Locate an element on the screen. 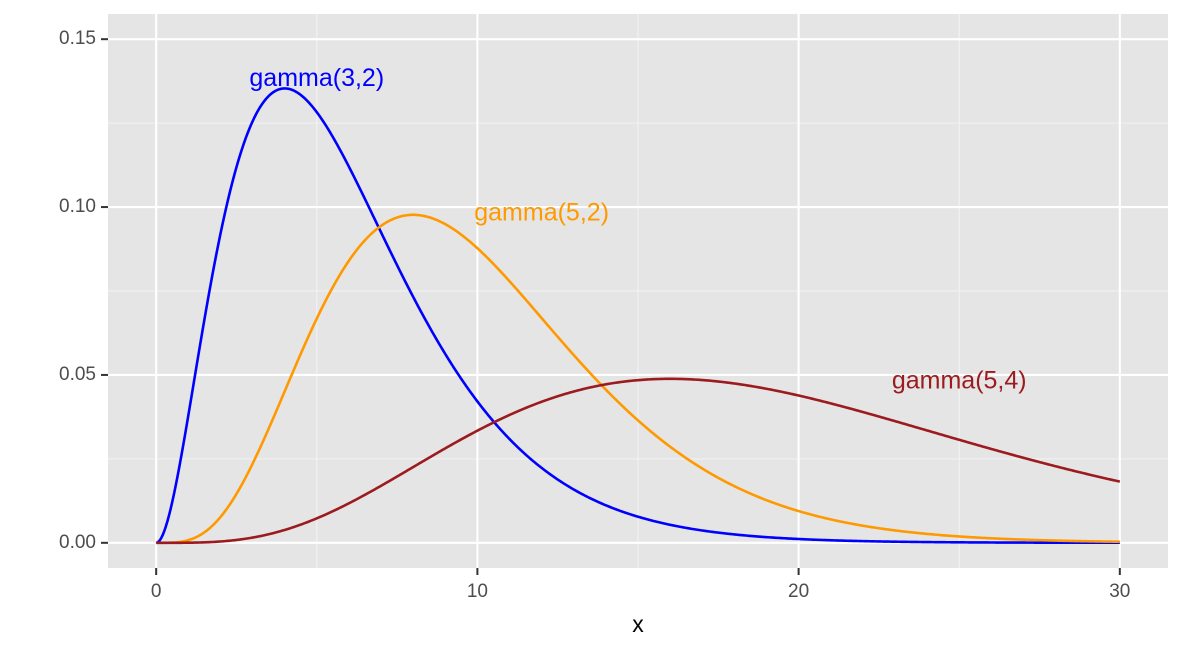  y-tick-label: 0.10 is located at coordinates (77, 206).